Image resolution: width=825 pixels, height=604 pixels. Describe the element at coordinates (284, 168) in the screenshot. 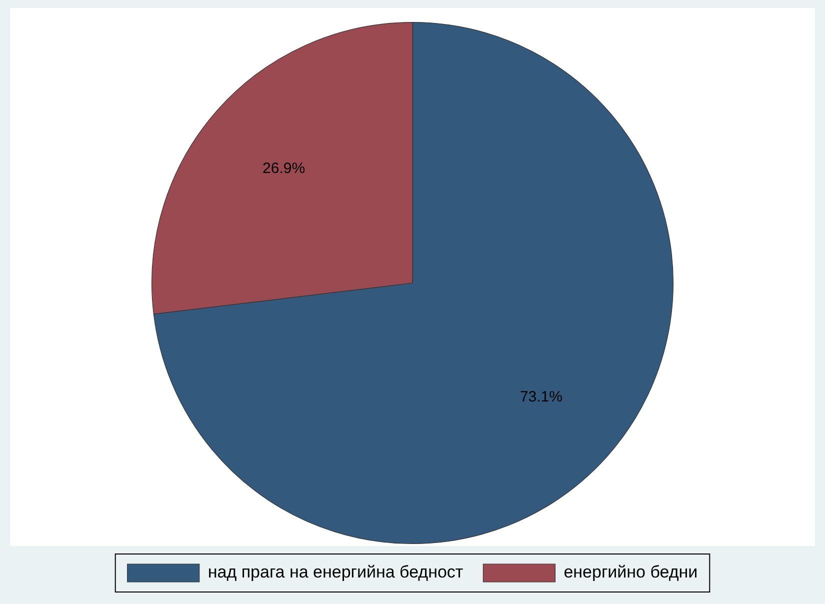

I see `data-label: 26.9%` at that location.